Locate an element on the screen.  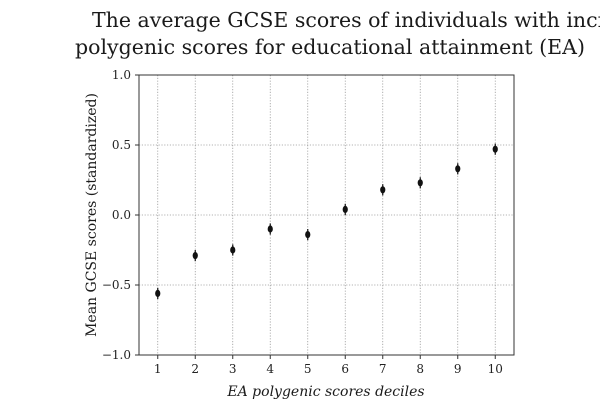
x-tick-label: 2 is located at coordinates (195, 369).